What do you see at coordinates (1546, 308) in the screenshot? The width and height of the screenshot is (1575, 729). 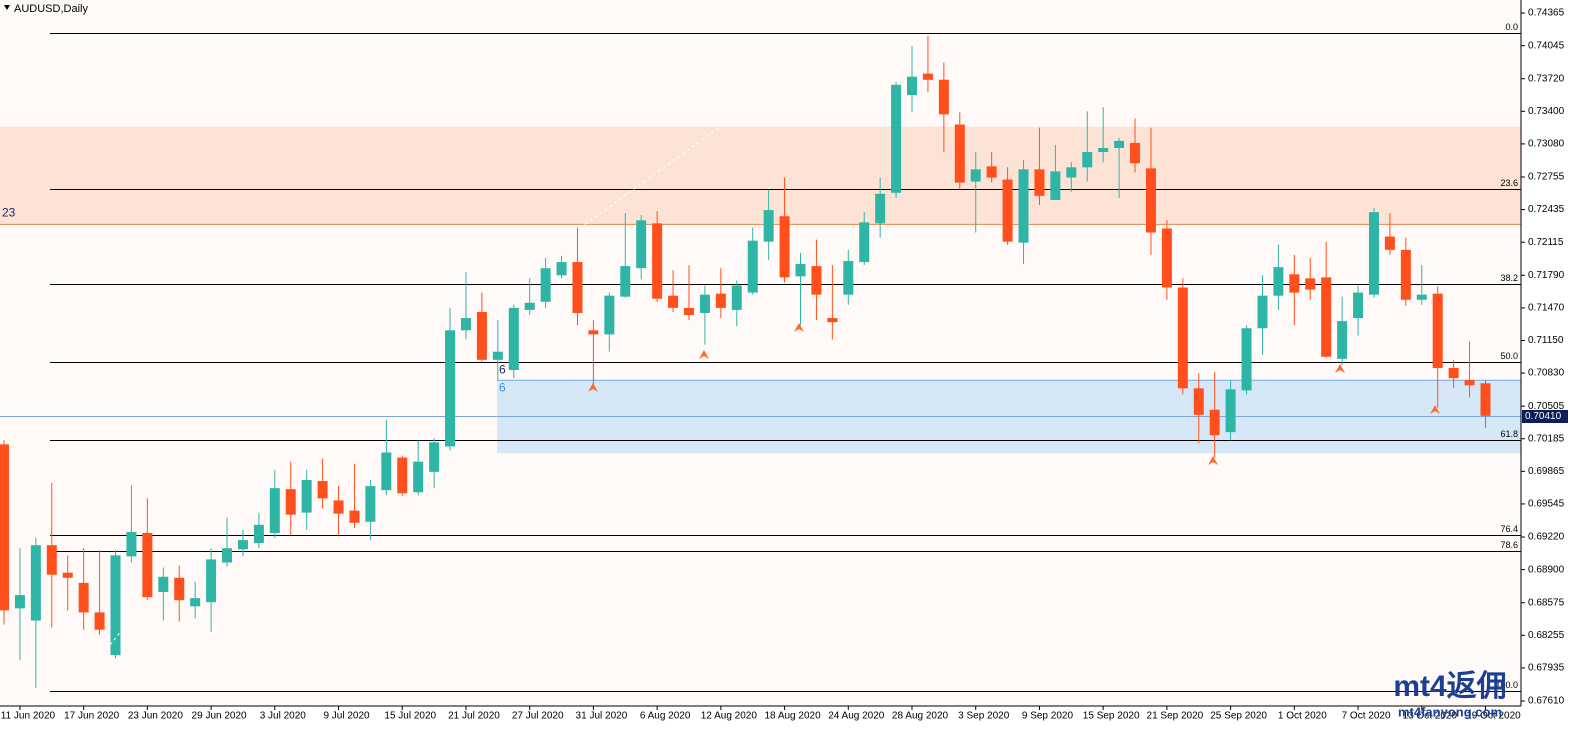 I see `y-tick-label: 0.71470` at bounding box center [1546, 308].